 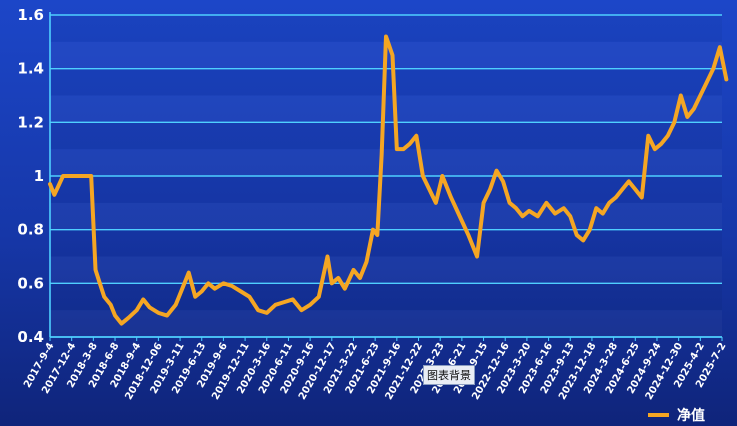 What do you see at coordinates (30, 15) in the screenshot?
I see `y-tick-label: 1.6` at bounding box center [30, 15].